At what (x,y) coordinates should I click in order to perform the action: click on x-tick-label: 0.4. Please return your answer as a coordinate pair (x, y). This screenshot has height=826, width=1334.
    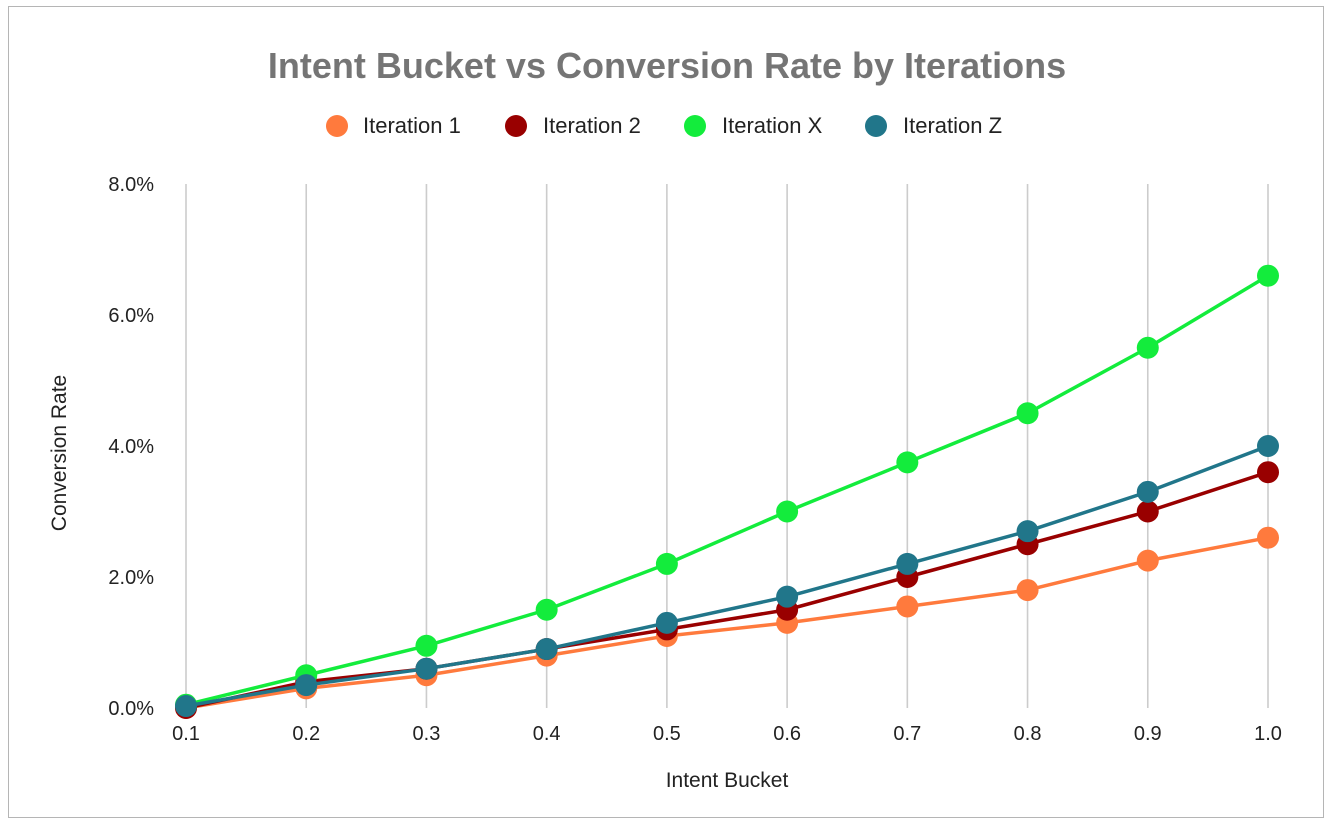
    Looking at the image, I should click on (547, 734).